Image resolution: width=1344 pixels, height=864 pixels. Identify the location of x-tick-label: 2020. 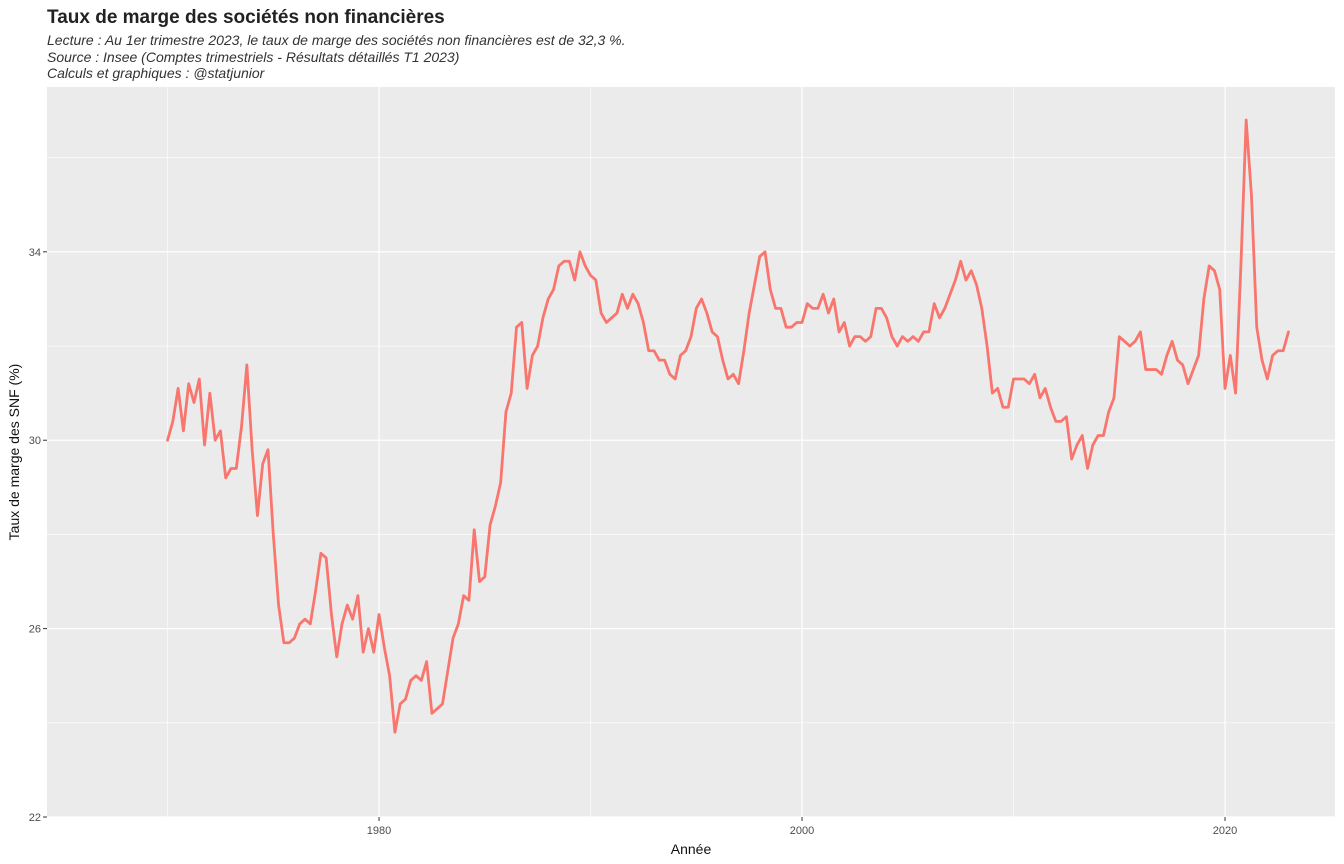
(1225, 831).